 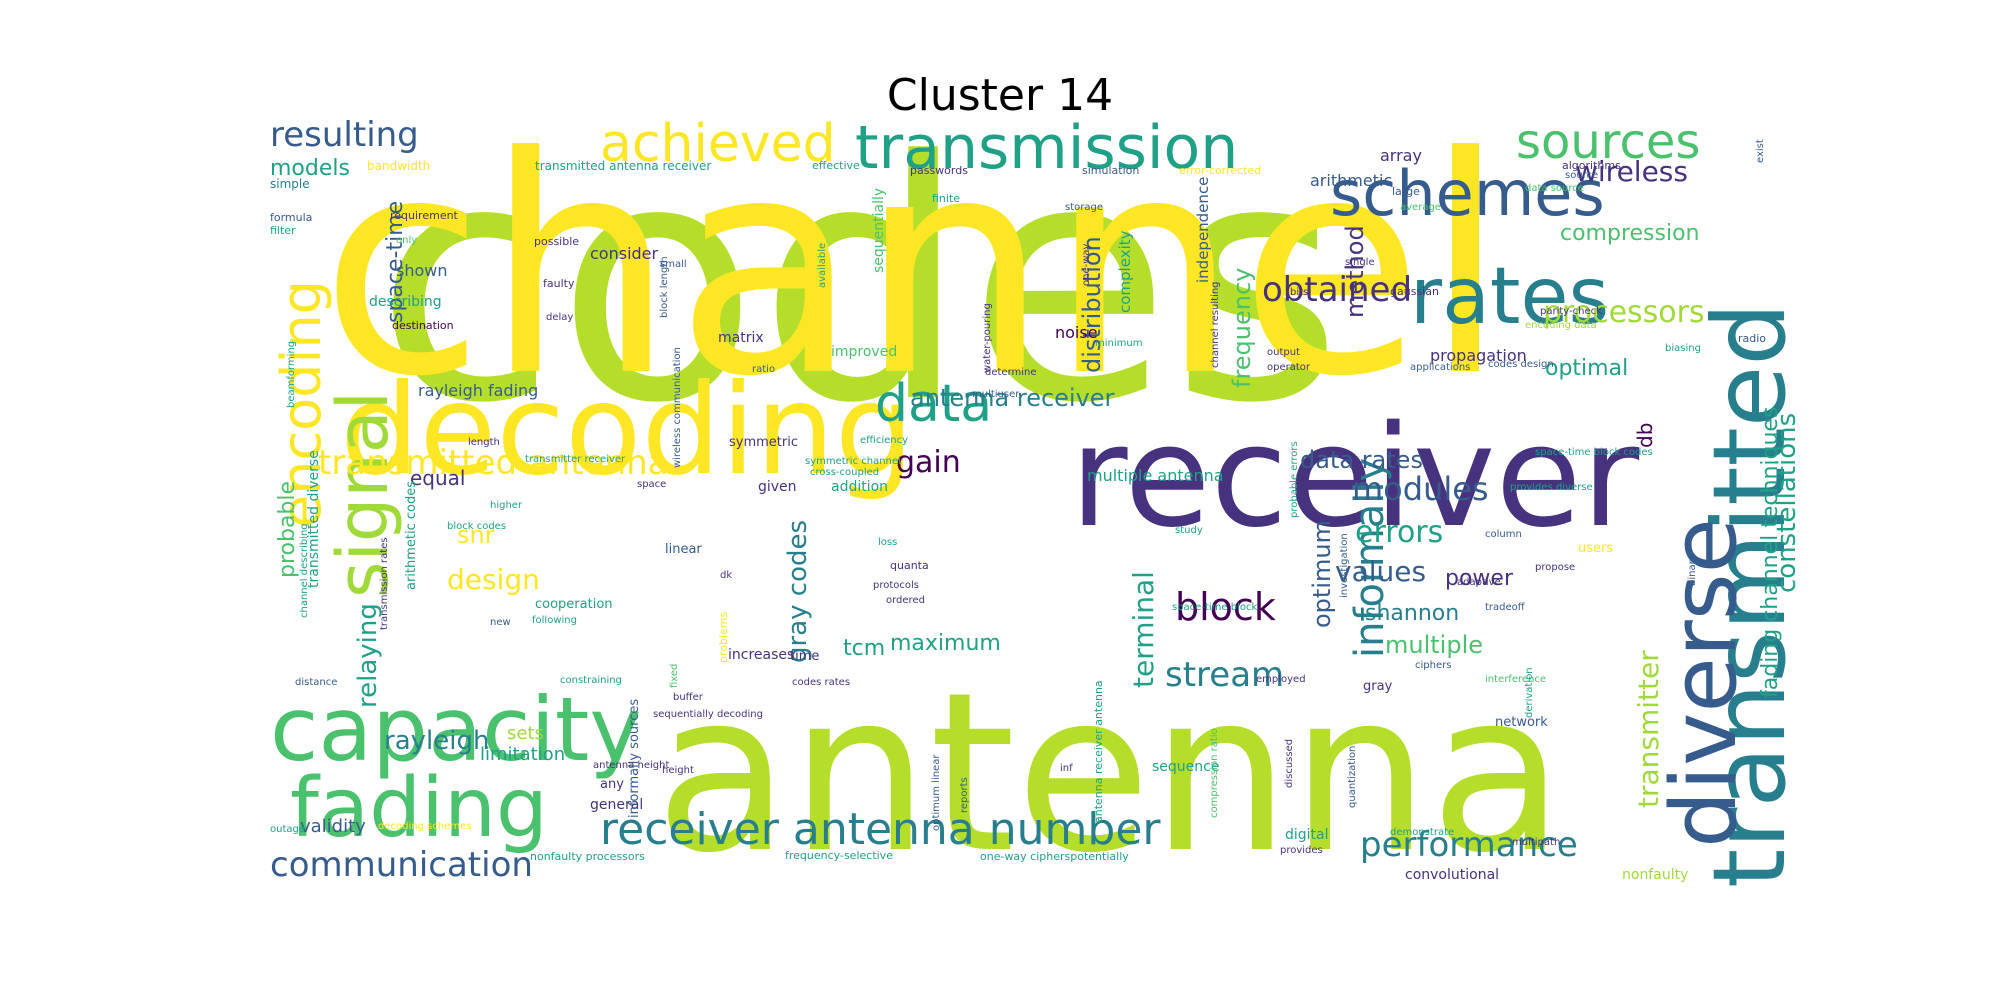 What do you see at coordinates (1098, 751) in the screenshot?
I see `cloud-word: antenna receiver antenna` at bounding box center [1098, 751].